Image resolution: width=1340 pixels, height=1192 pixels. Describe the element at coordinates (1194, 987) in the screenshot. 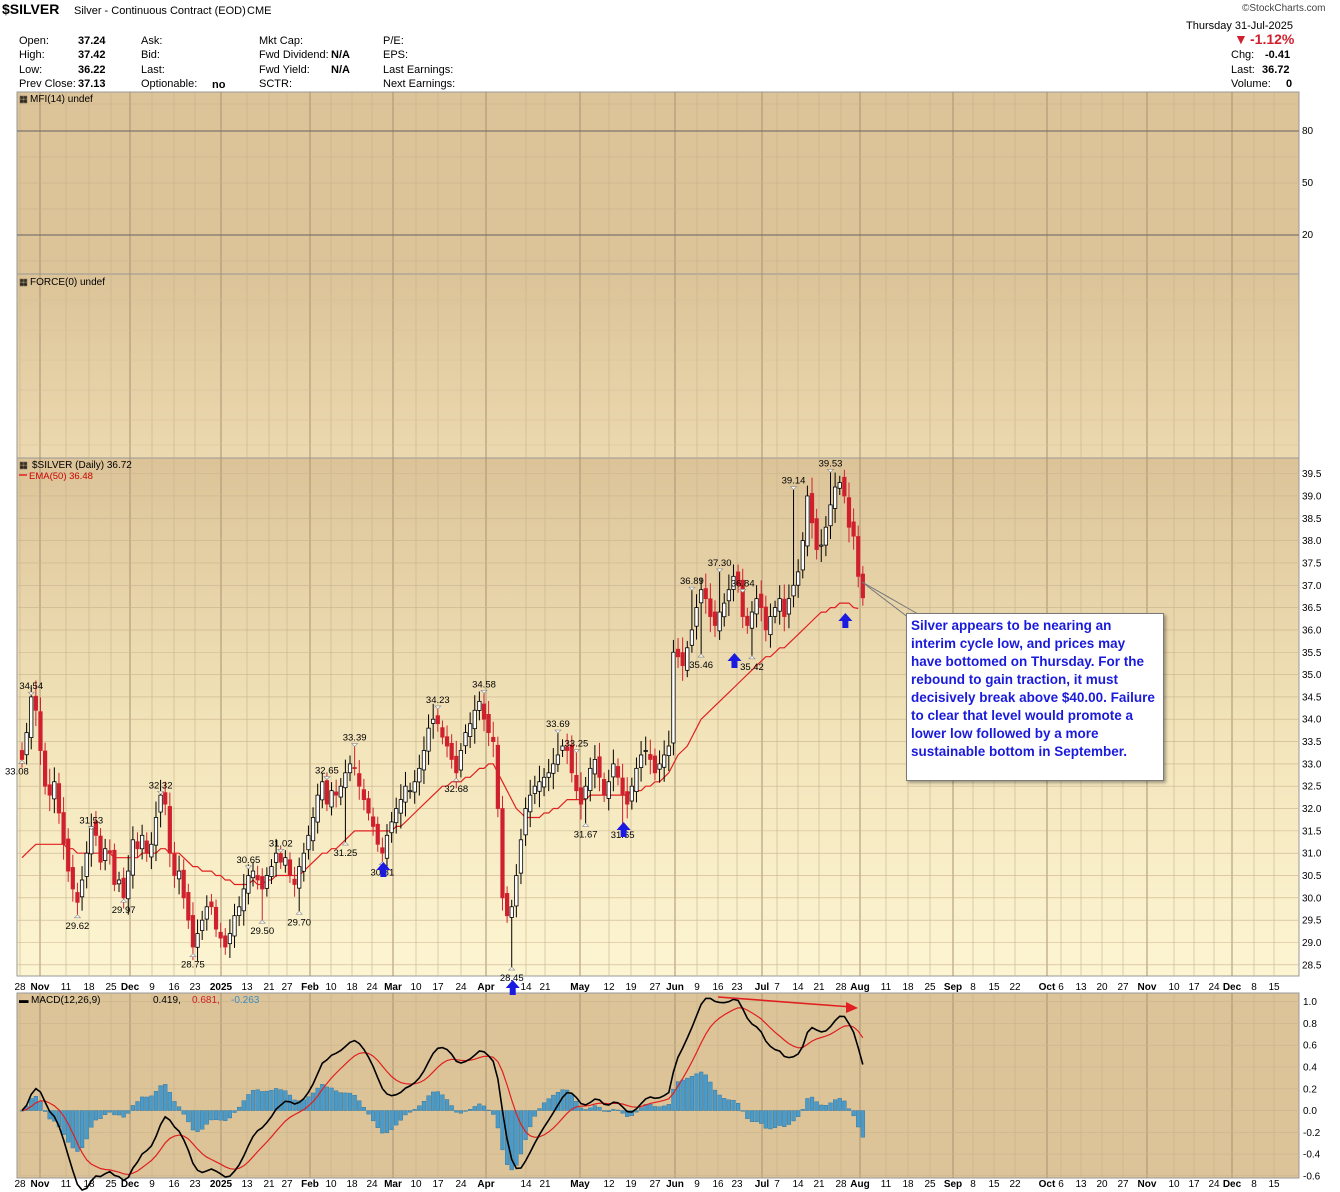

I see `x-tick-label: 17` at that location.